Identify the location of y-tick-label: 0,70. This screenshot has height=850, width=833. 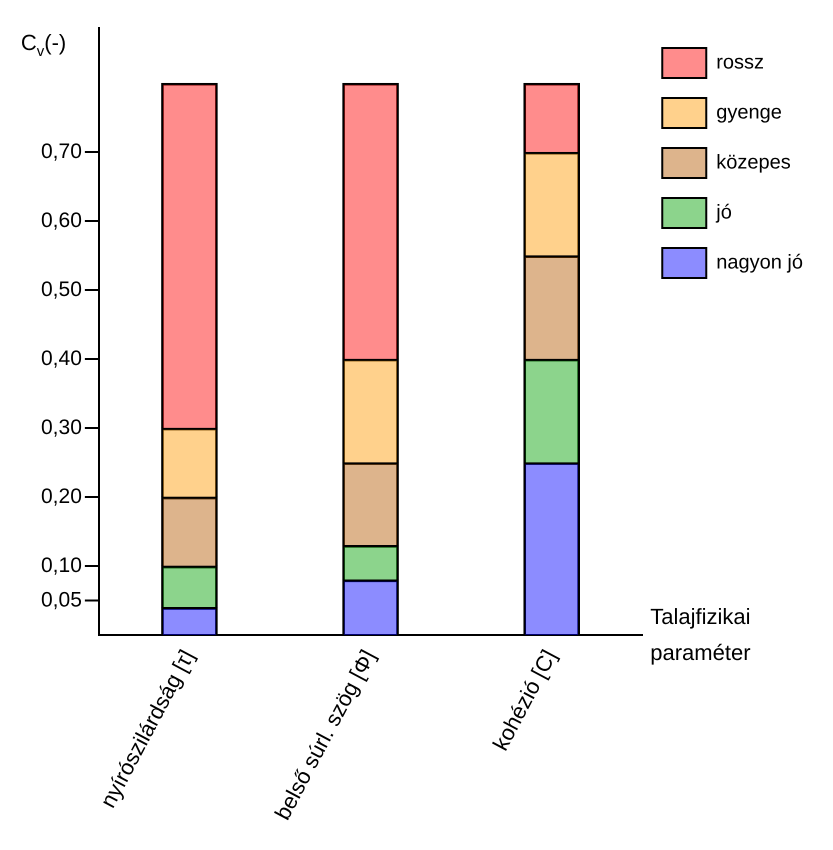
(61, 151).